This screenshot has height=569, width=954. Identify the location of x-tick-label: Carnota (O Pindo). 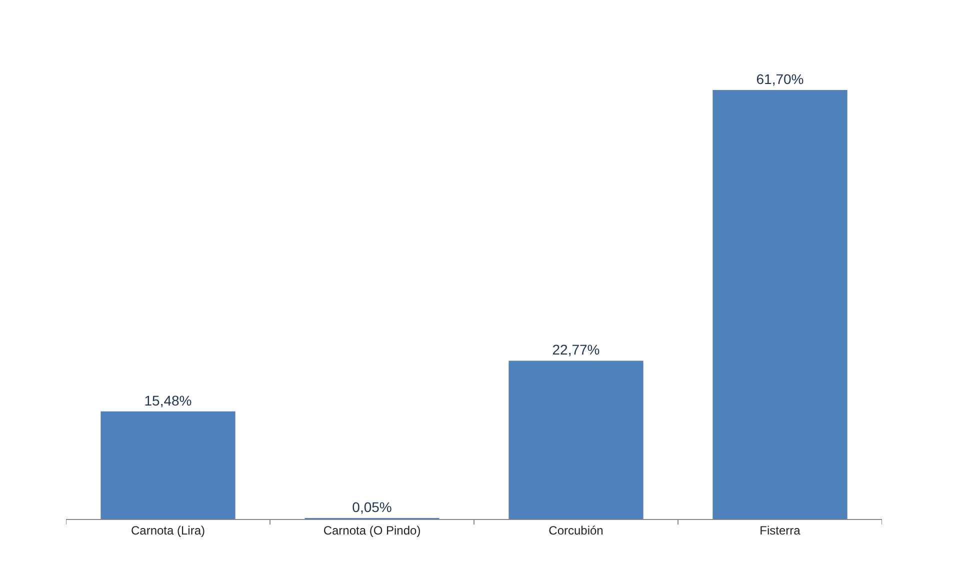
(372, 530).